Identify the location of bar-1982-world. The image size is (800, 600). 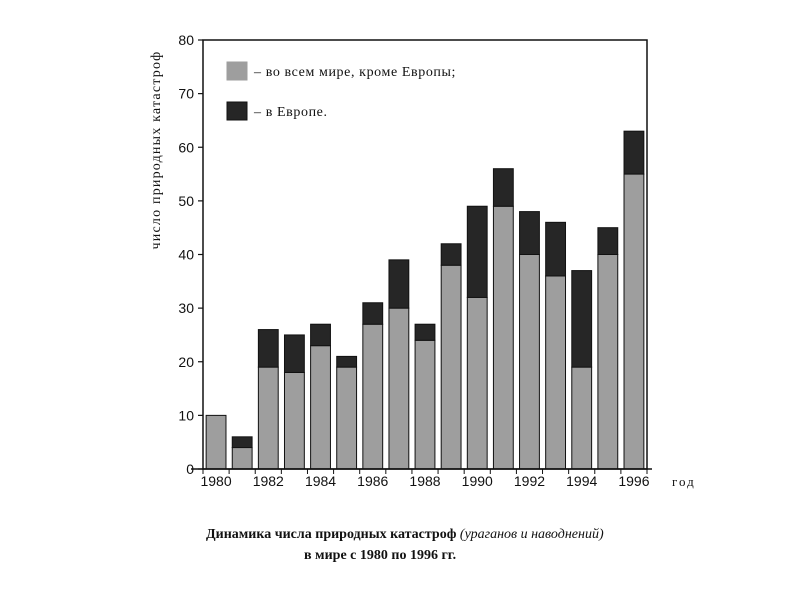
(268, 418).